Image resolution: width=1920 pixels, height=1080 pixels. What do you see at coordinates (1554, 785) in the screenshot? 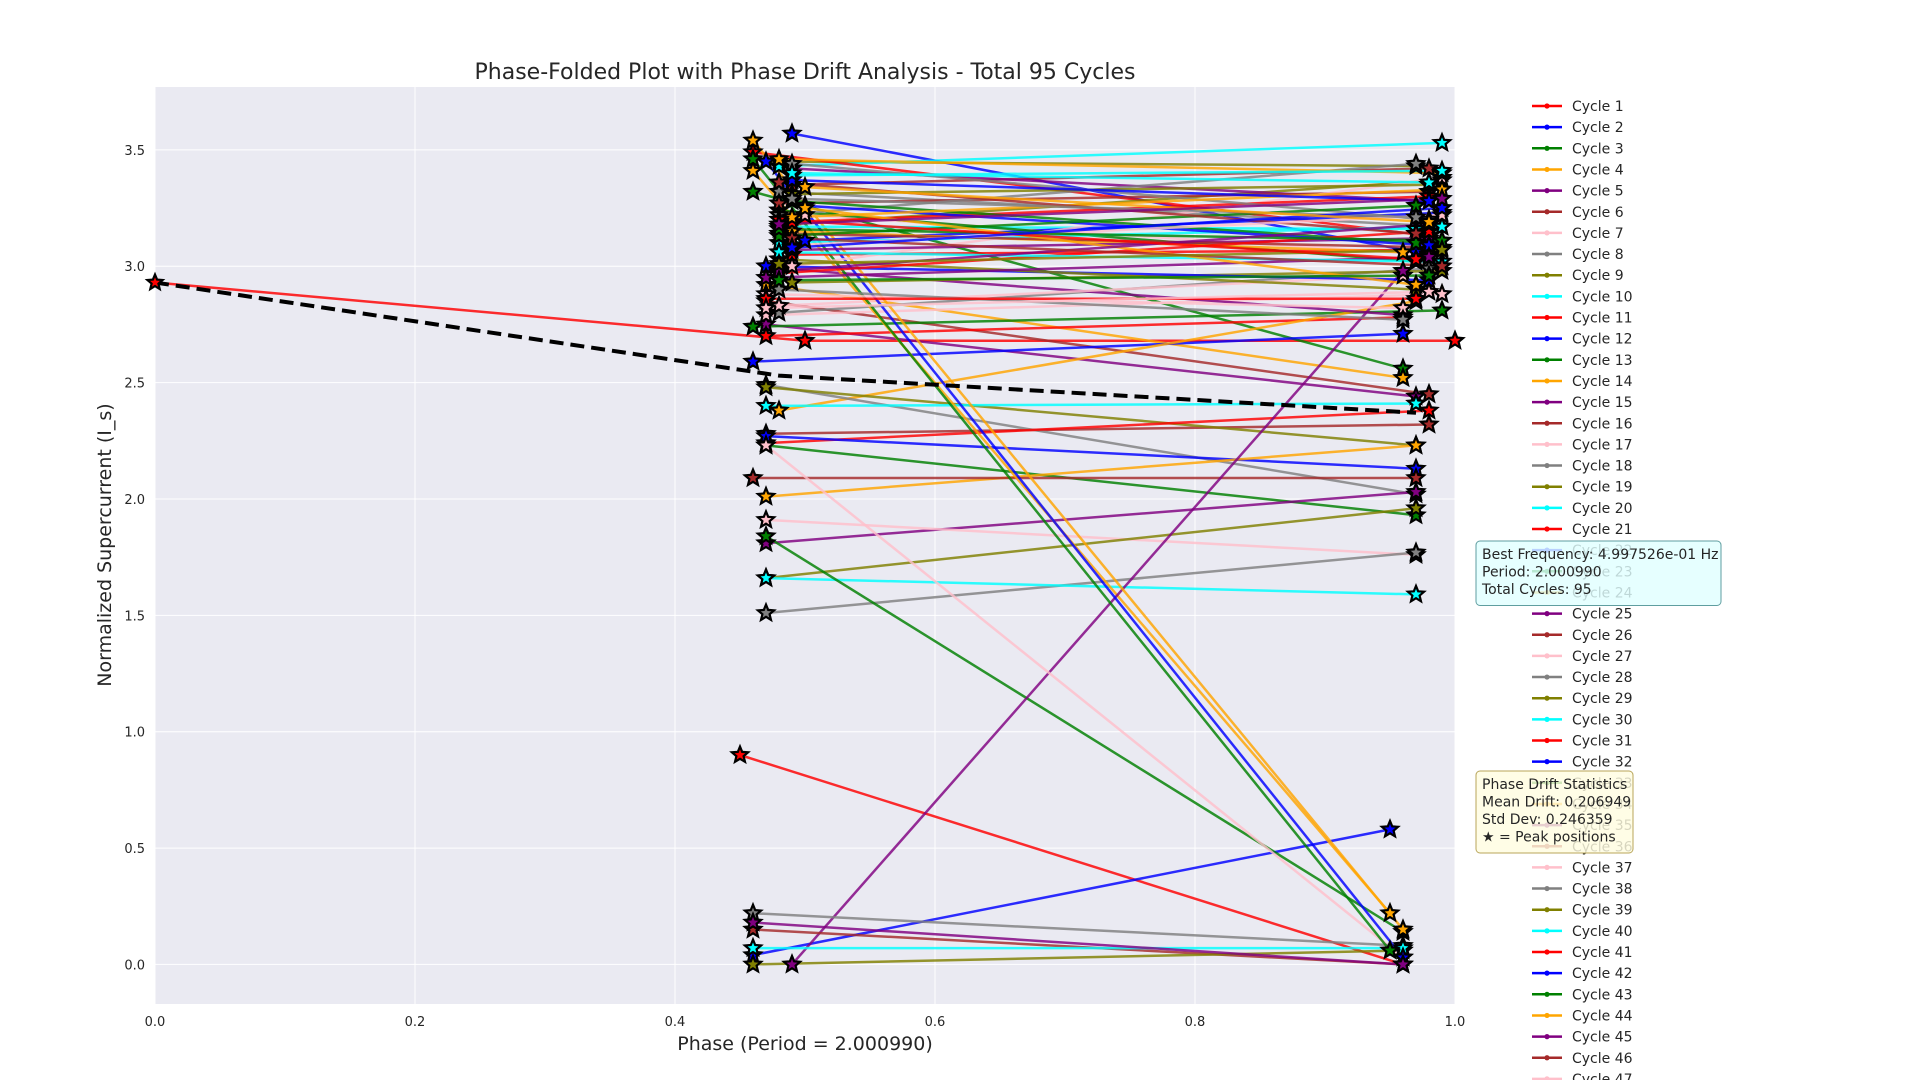
I see `stats-box-line: Phase Drift Statistics` at bounding box center [1554, 785].